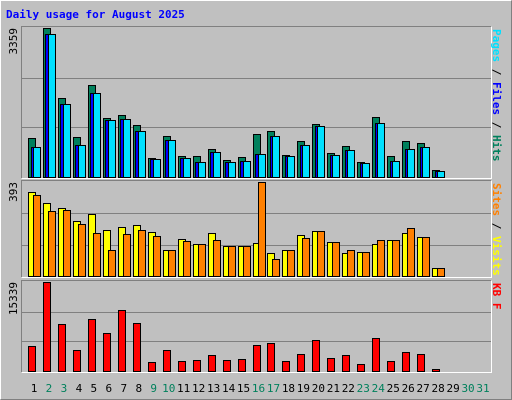  Describe the element at coordinates (496, 199) in the screenshot. I see `legend-entry: Sites` at that location.